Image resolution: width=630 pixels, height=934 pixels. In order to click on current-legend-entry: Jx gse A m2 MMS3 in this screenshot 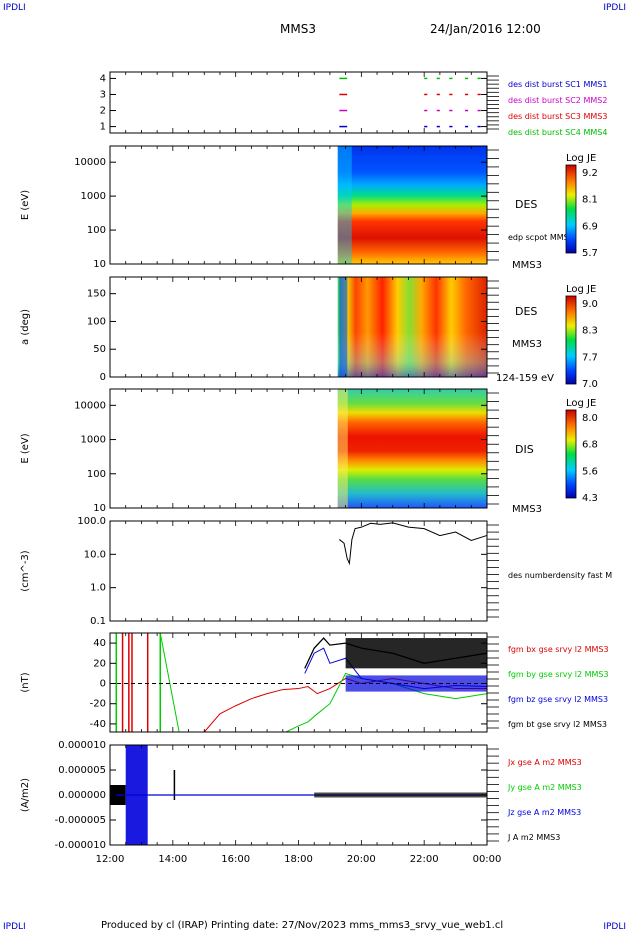, I will do `click(544, 762)`.